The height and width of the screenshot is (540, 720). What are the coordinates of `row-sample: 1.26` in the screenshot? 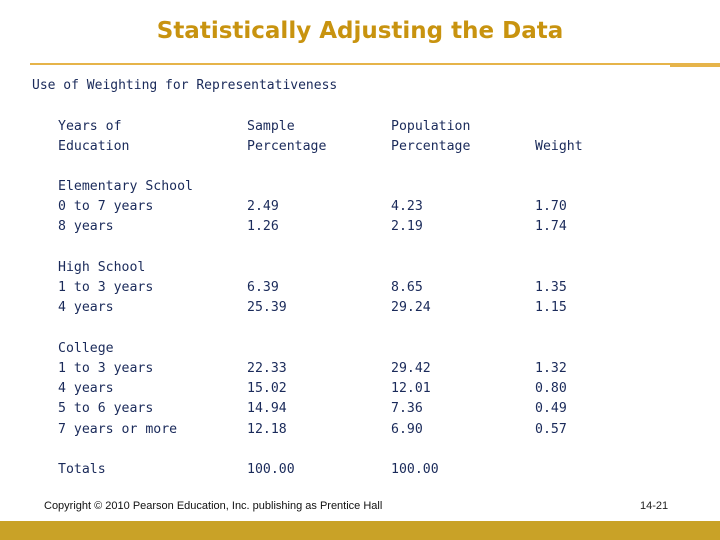 It's located at (263, 226).